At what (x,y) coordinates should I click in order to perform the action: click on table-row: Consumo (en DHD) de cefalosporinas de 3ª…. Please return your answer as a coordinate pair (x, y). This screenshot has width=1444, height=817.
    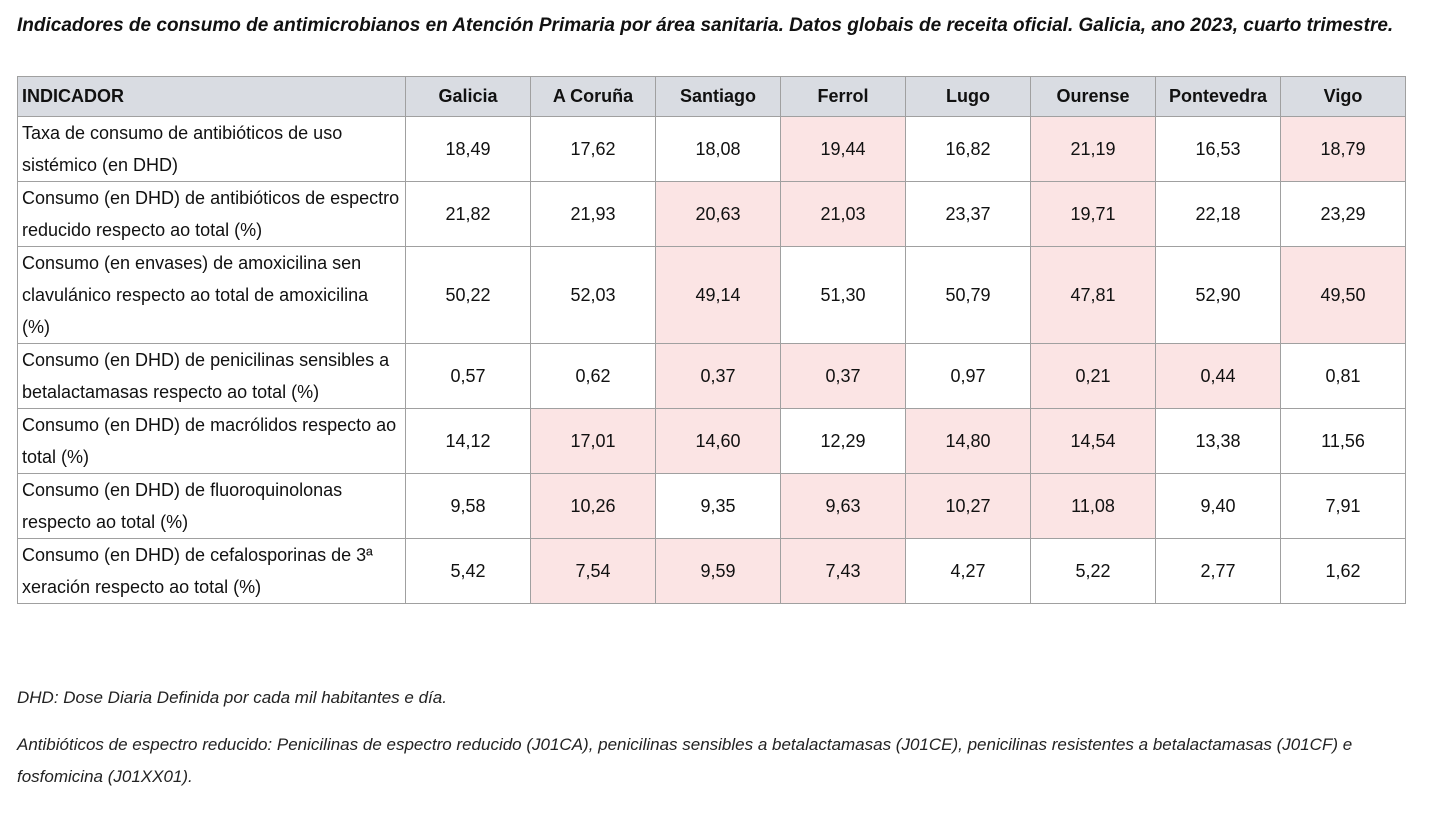
    Looking at the image, I should click on (711, 571).